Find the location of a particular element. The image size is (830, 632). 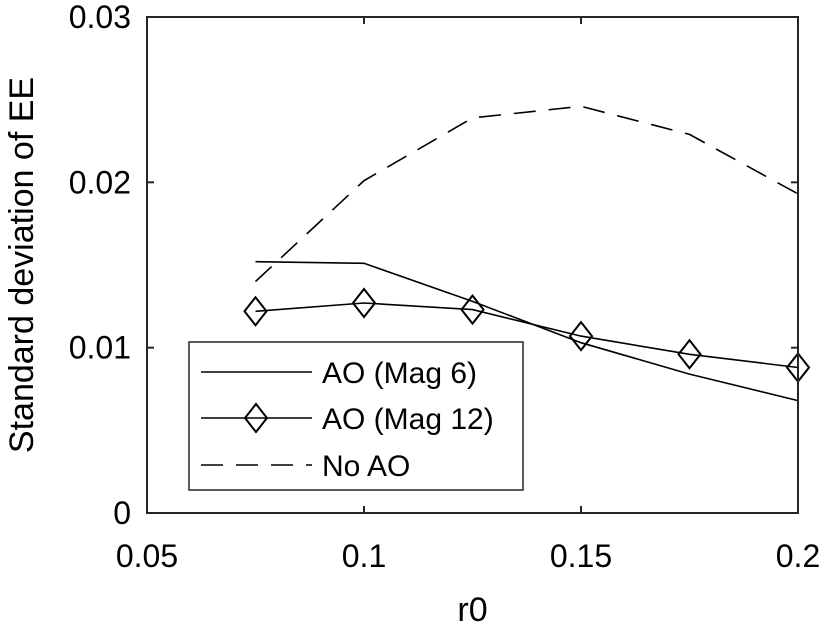

legend-items: AO (Mag 6) AO (Mag 12) No AO is located at coordinates (347, 420).